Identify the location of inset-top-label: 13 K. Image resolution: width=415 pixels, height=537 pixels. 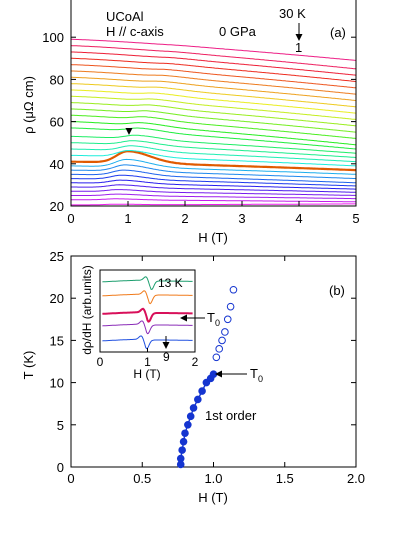
(170, 283).